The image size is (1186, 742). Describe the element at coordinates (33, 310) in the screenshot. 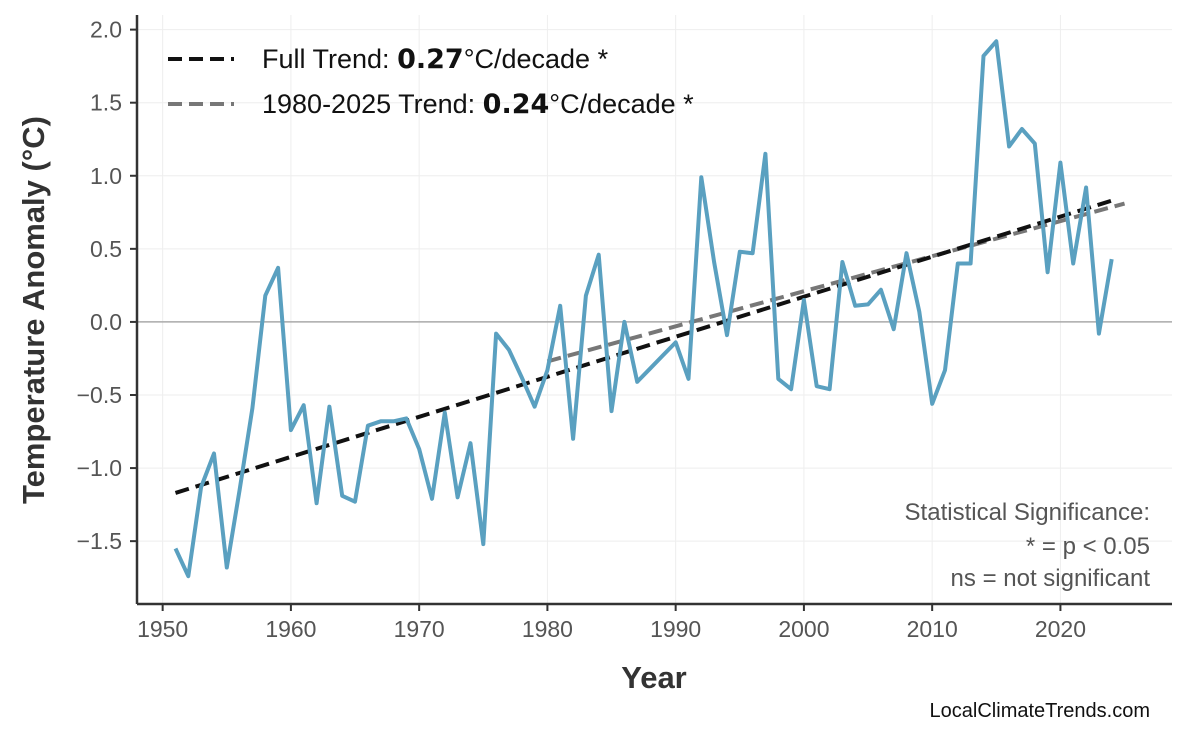

I see `y-axis-label: Temperature Anomaly (°C)` at that location.